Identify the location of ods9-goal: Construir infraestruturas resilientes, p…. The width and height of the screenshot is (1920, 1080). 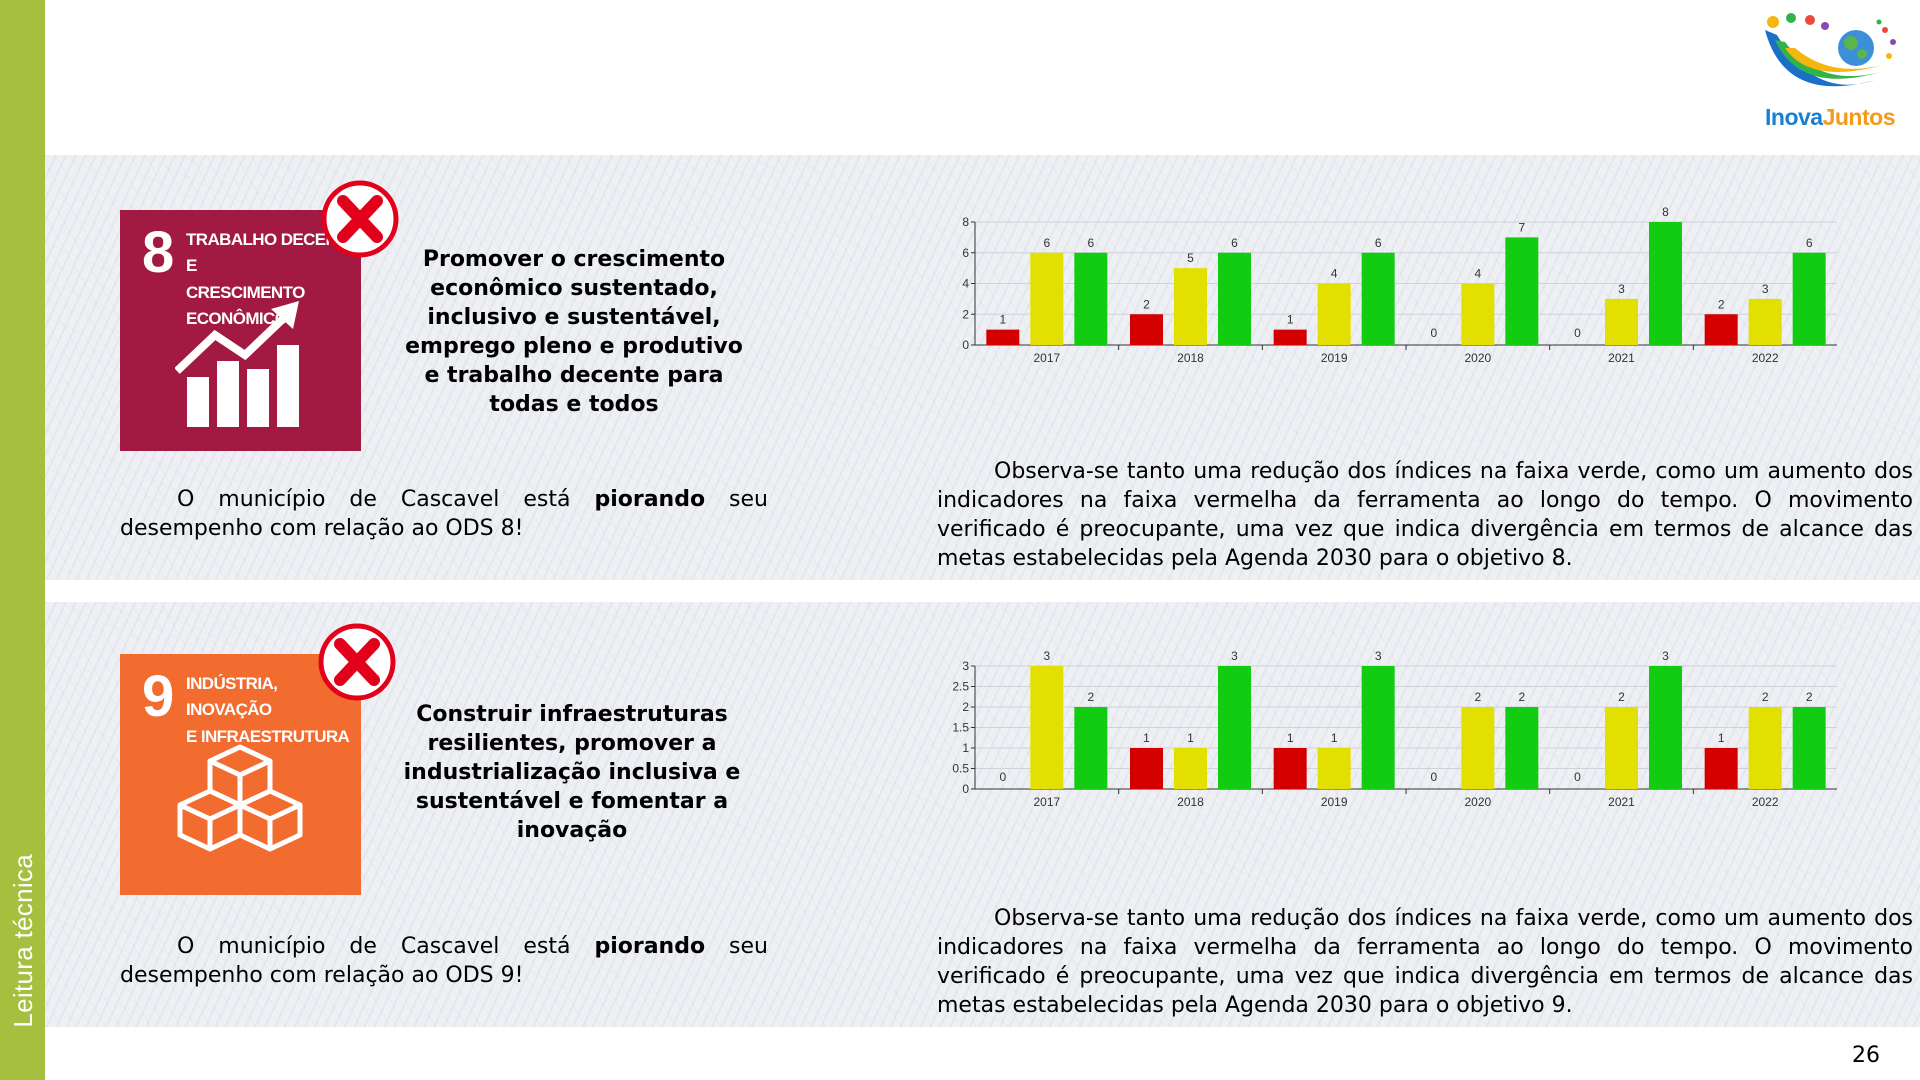
(572, 772).